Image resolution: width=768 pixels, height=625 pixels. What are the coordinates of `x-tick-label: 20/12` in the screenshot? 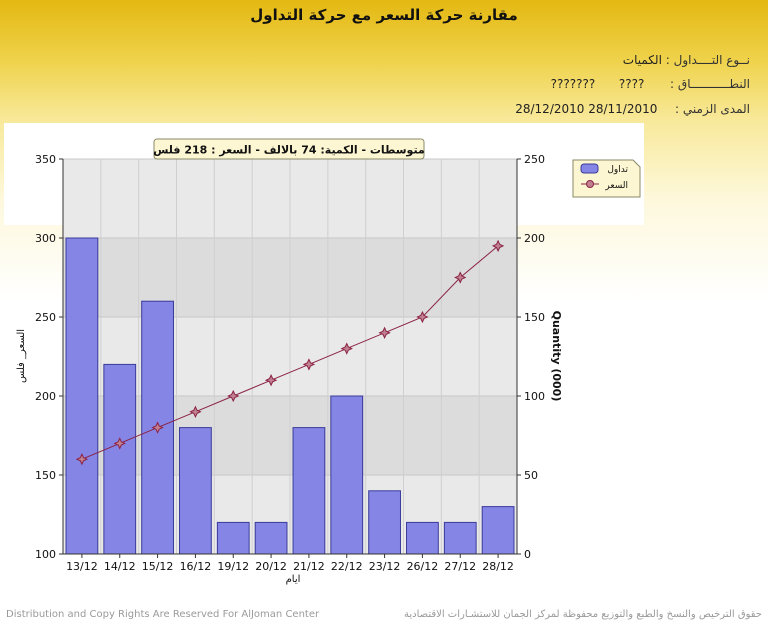 It's located at (271, 566).